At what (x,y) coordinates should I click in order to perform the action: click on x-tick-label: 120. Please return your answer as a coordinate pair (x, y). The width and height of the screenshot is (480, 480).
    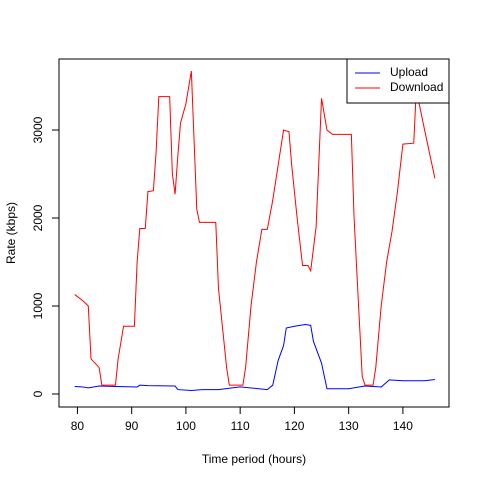
    Looking at the image, I should click on (294, 426).